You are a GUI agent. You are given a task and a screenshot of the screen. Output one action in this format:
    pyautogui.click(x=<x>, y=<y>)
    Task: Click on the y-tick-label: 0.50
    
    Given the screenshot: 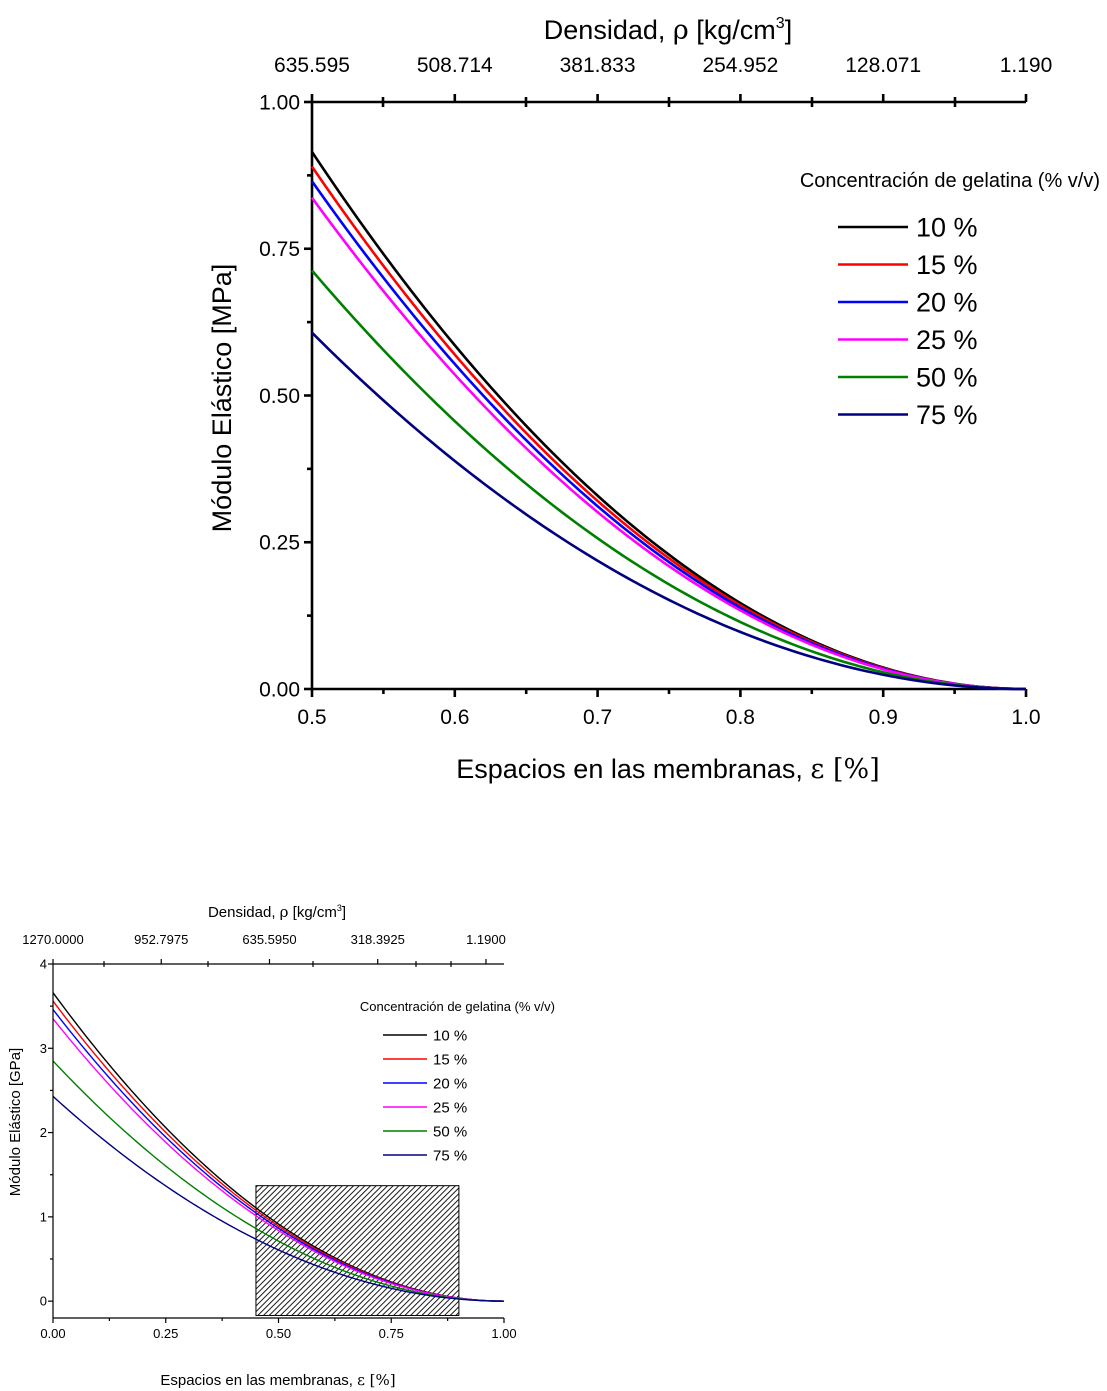 What is the action you would take?
    pyautogui.click(x=279, y=396)
    